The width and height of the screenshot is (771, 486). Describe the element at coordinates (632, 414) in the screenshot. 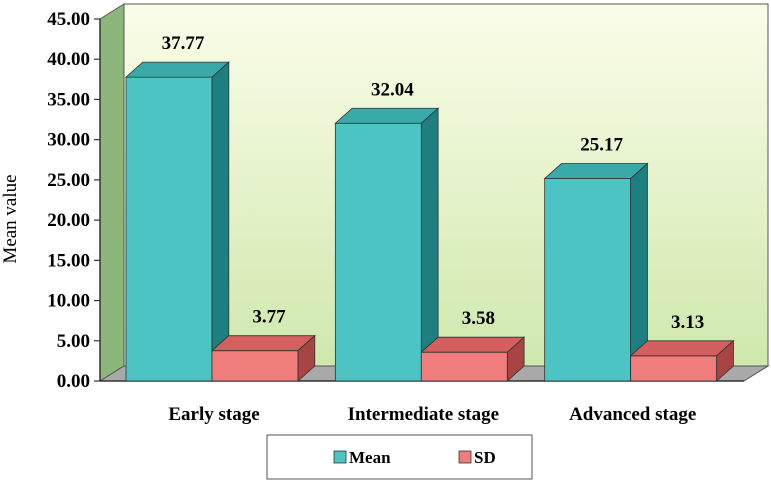

I see `category-label: Advanced stage` at that location.